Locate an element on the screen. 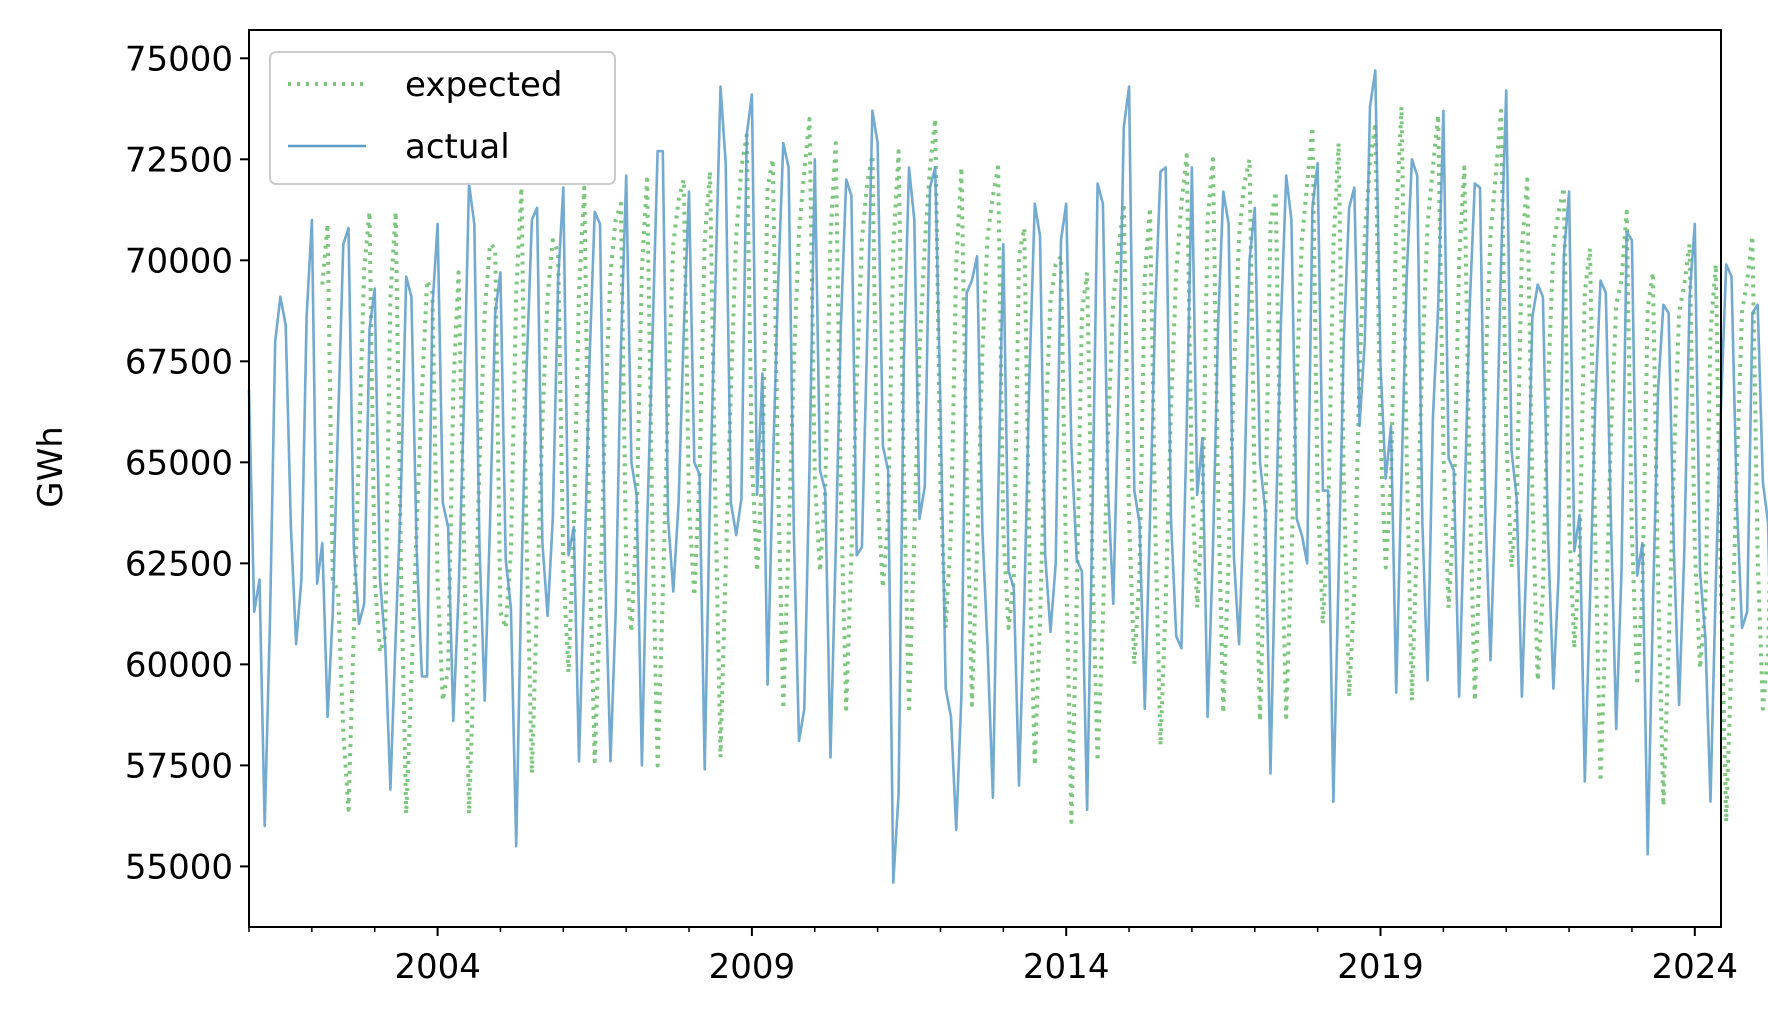 This screenshot has height=1020, width=1768. y-tick-label: 60000 is located at coordinates (179, 665).